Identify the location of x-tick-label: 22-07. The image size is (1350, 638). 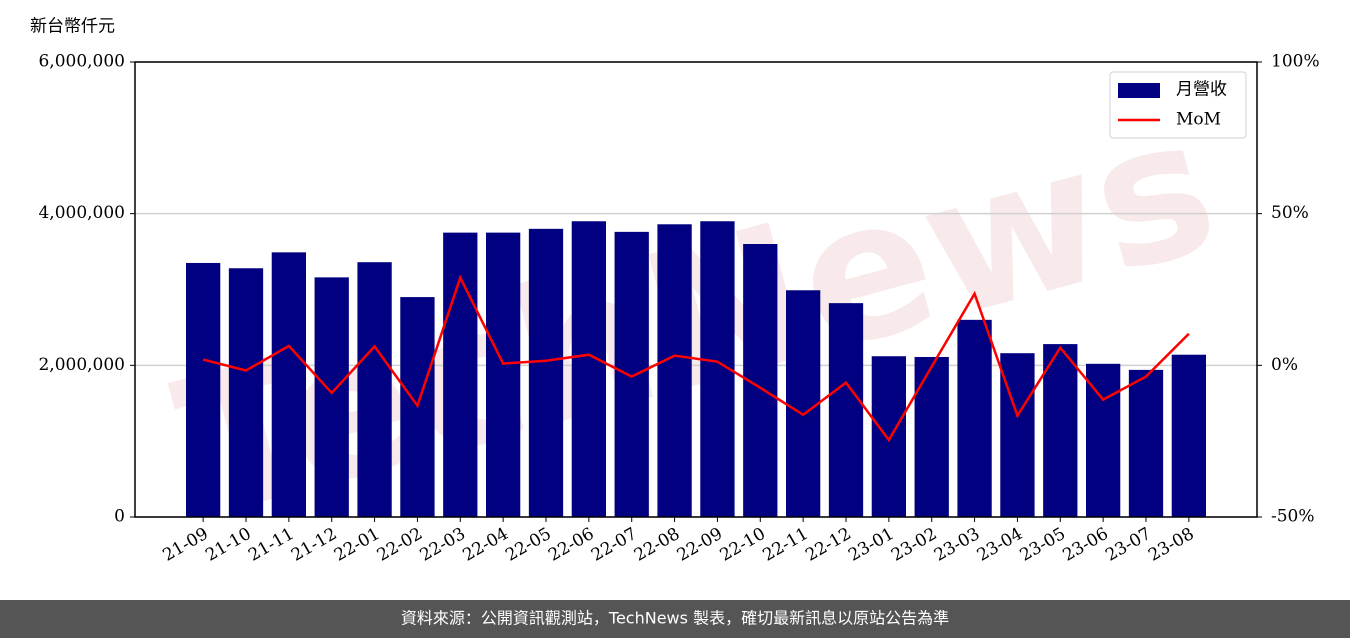
(614, 545).